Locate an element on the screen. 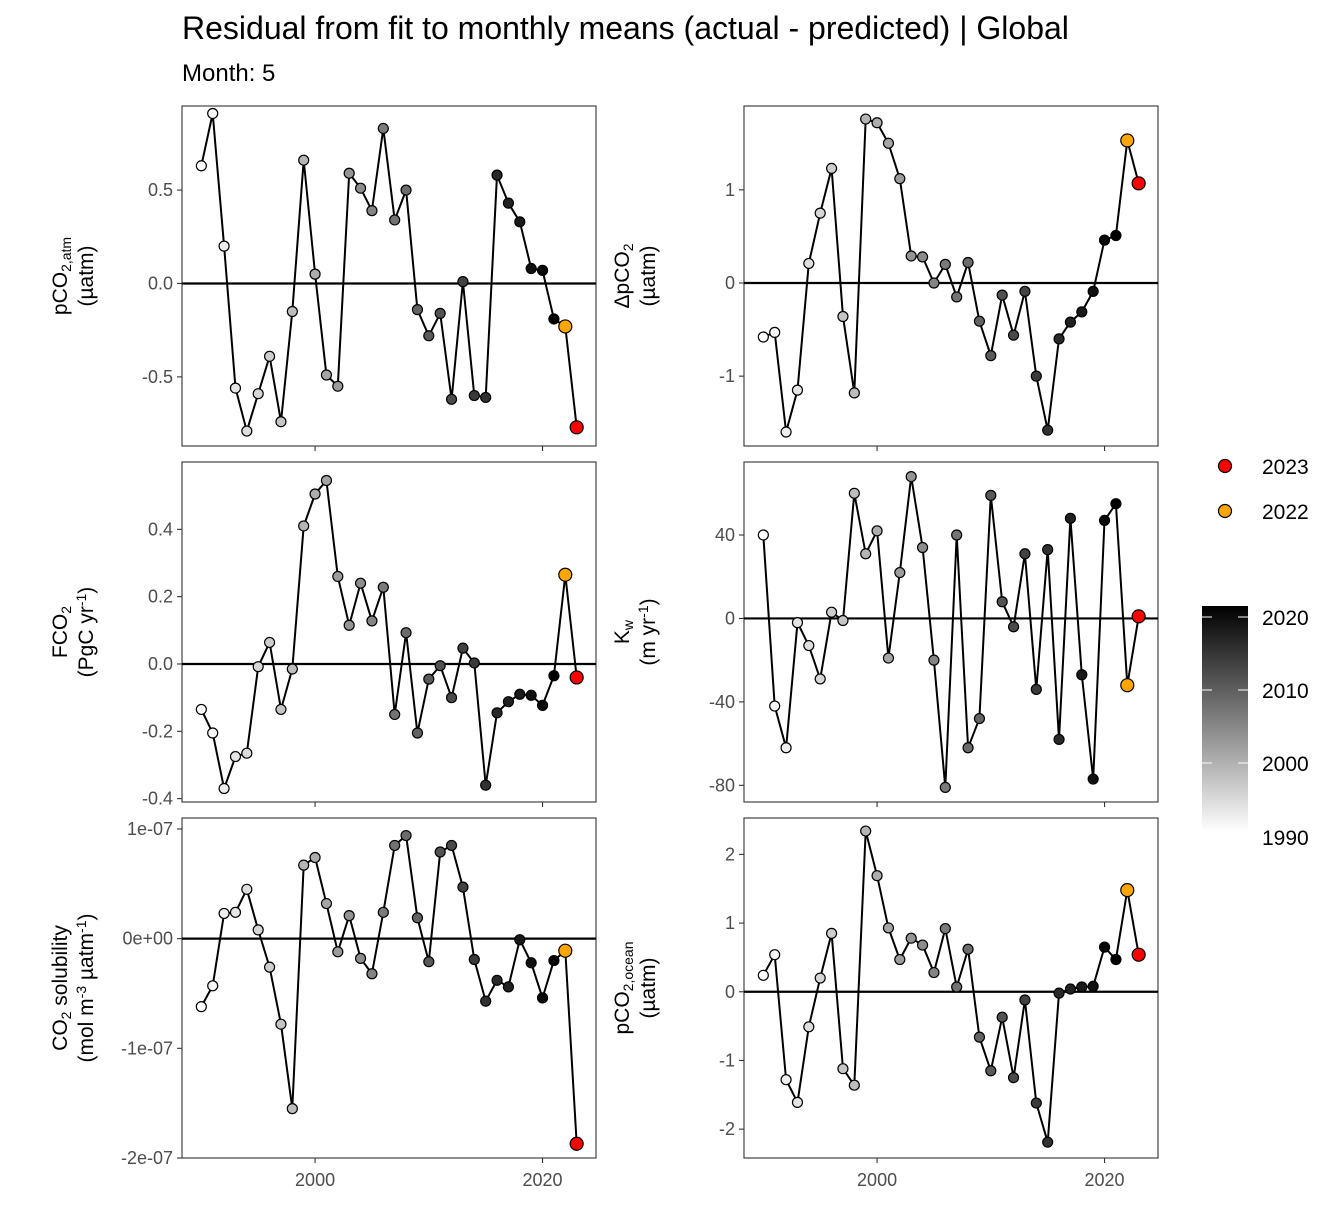 This screenshot has height=1209, width=1344. data-point-fco2-2009 is located at coordinates (417, 733).